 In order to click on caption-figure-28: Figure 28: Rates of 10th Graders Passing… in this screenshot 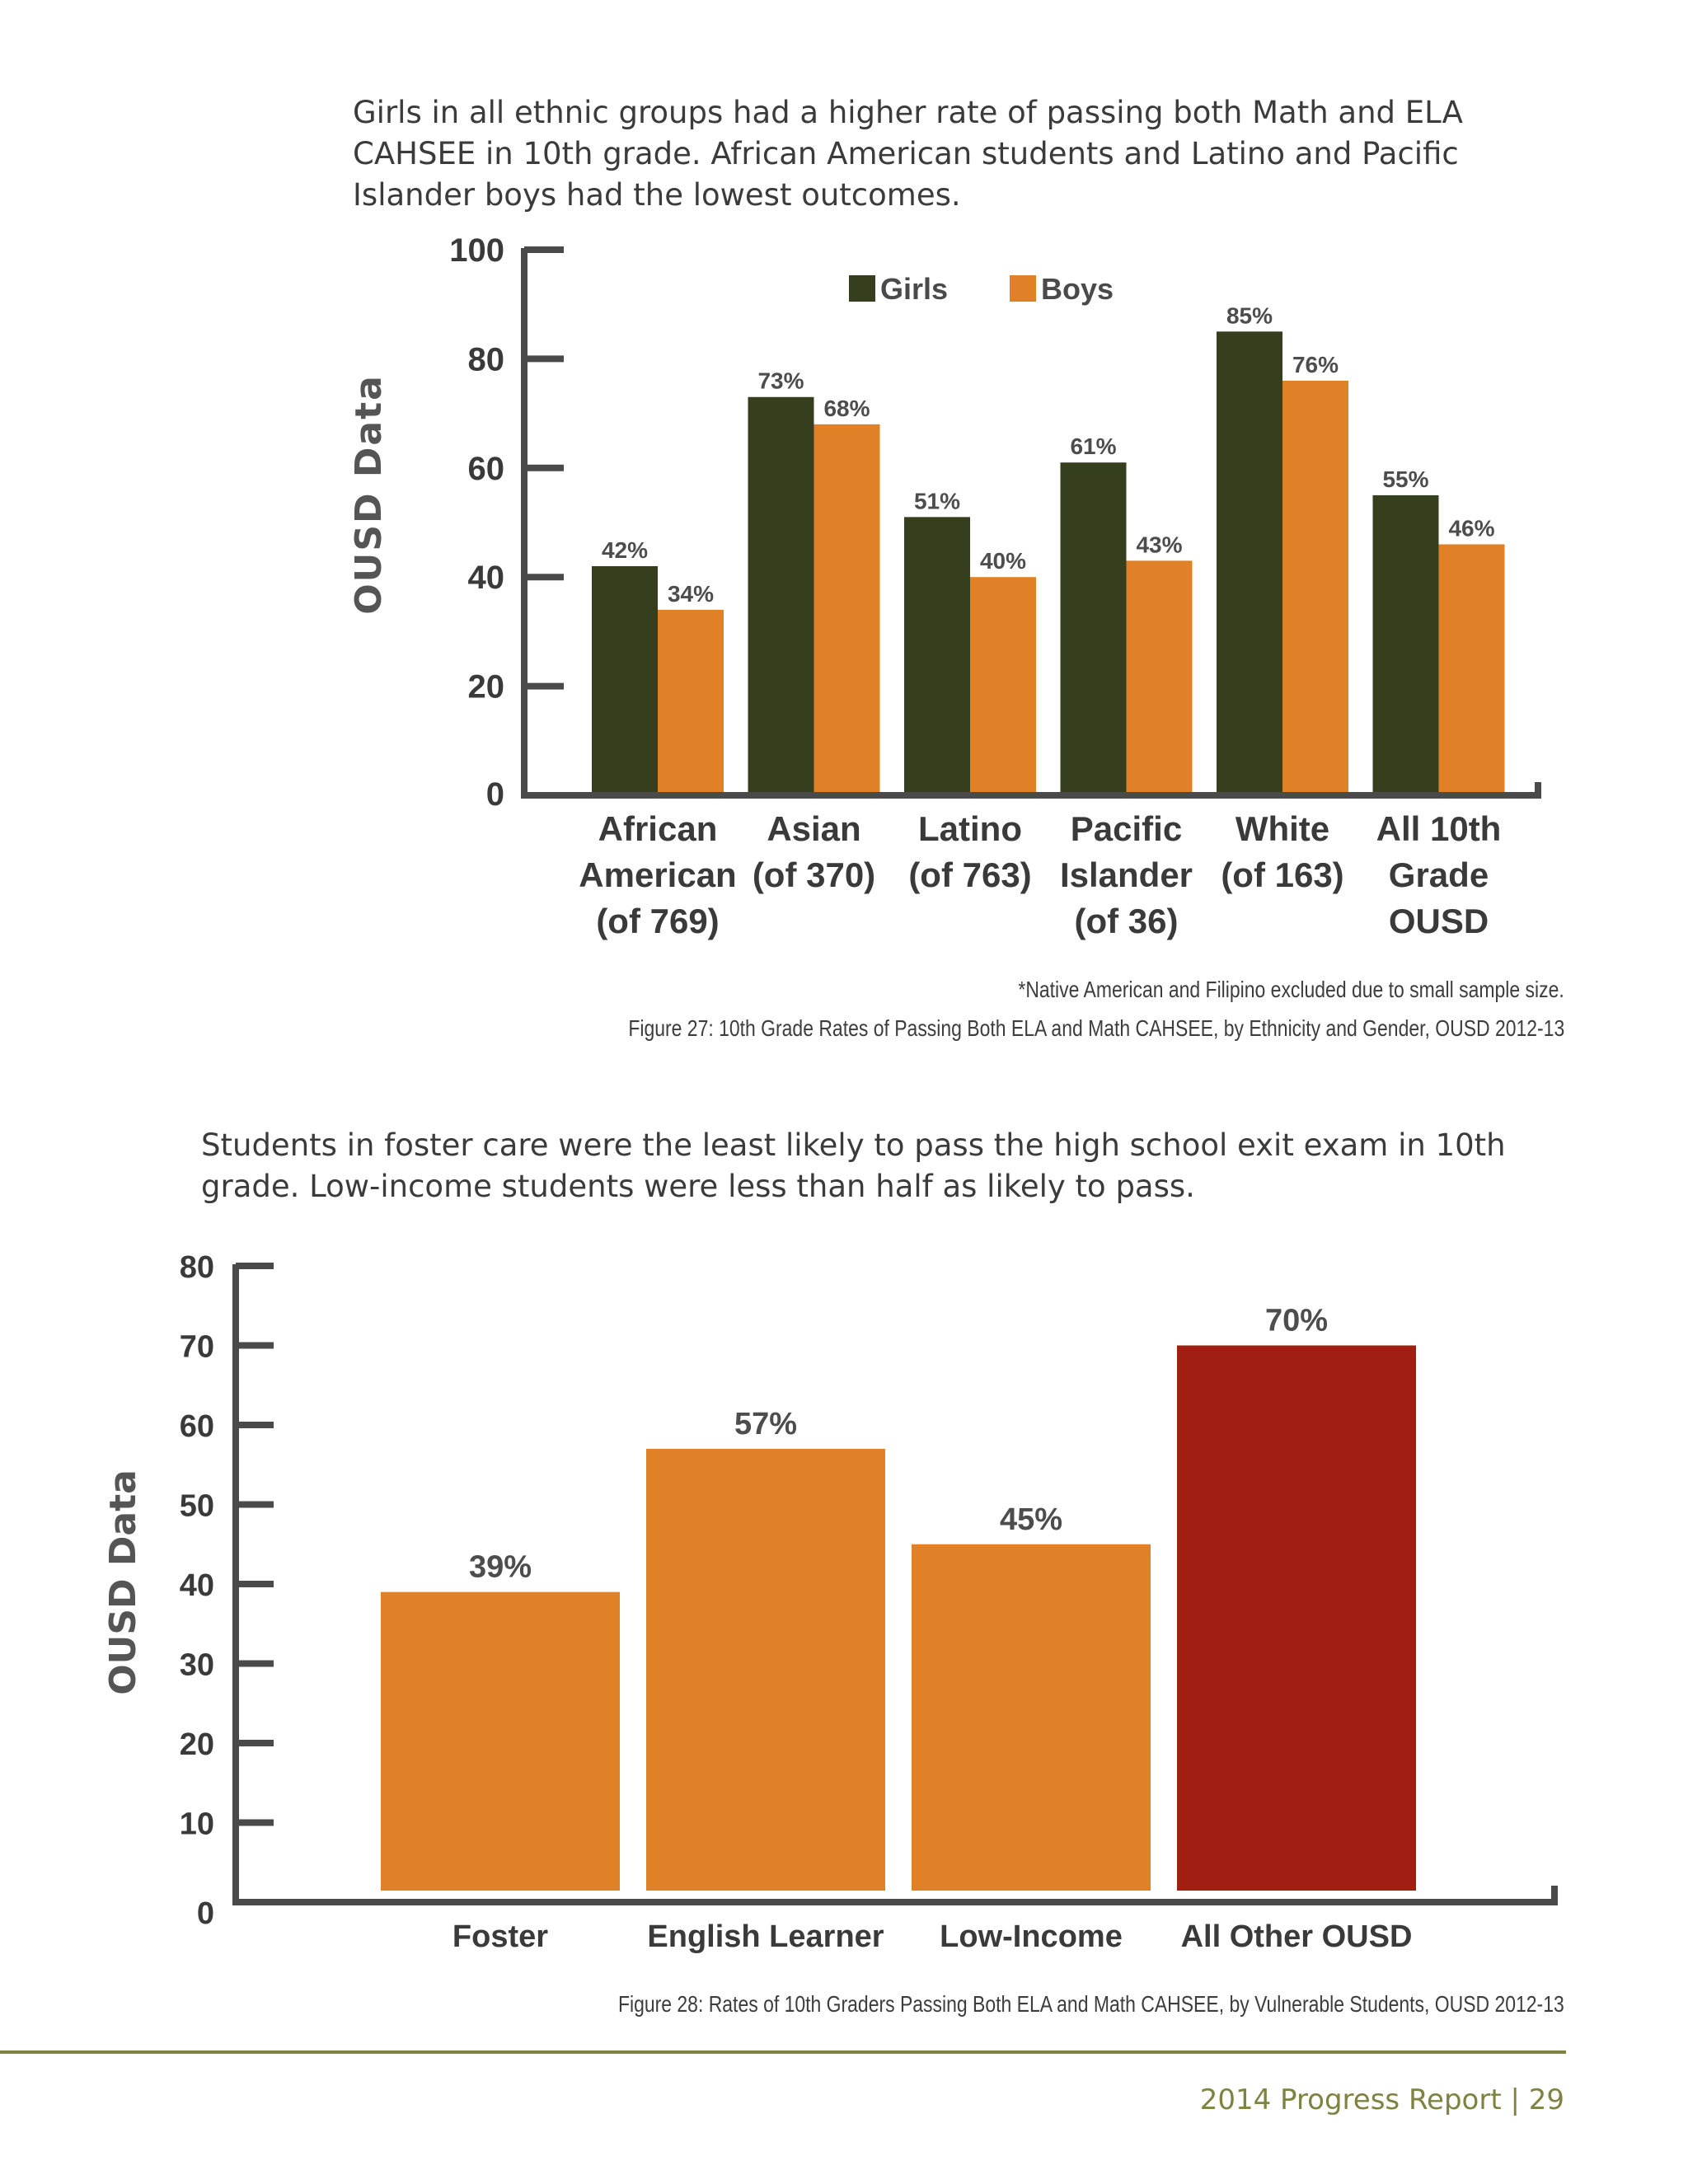, I will do `click(1091, 2004)`.